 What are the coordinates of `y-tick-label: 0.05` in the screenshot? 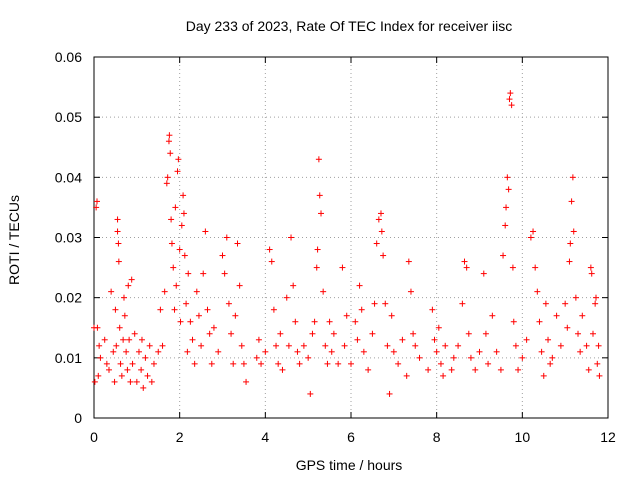 It's located at (68, 117).